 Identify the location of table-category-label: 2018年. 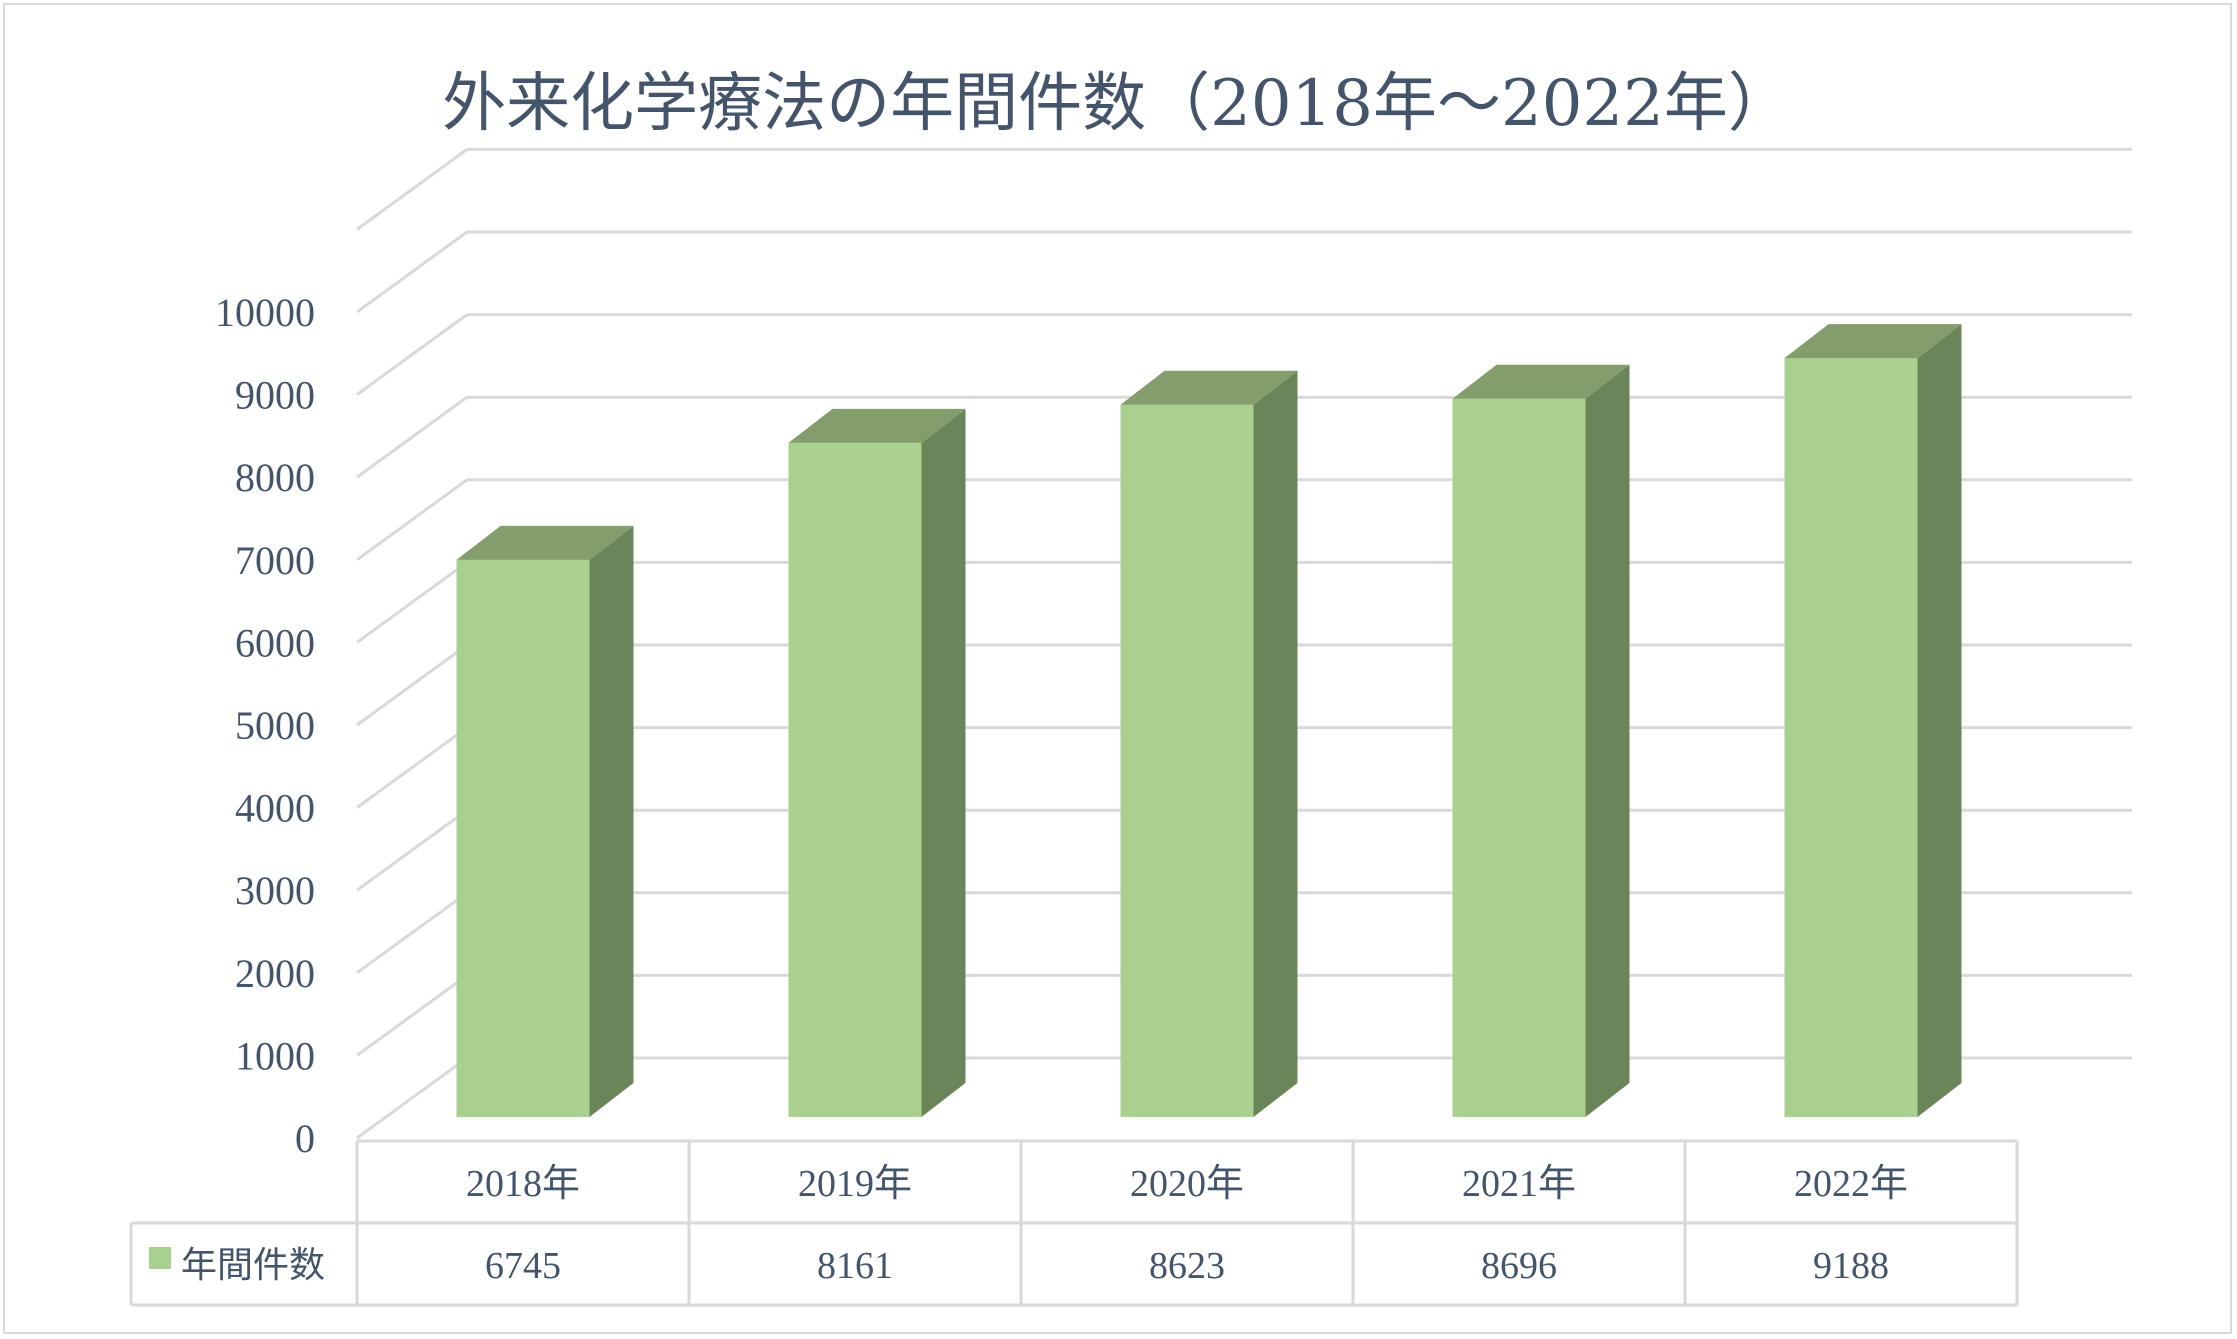
(523, 1184).